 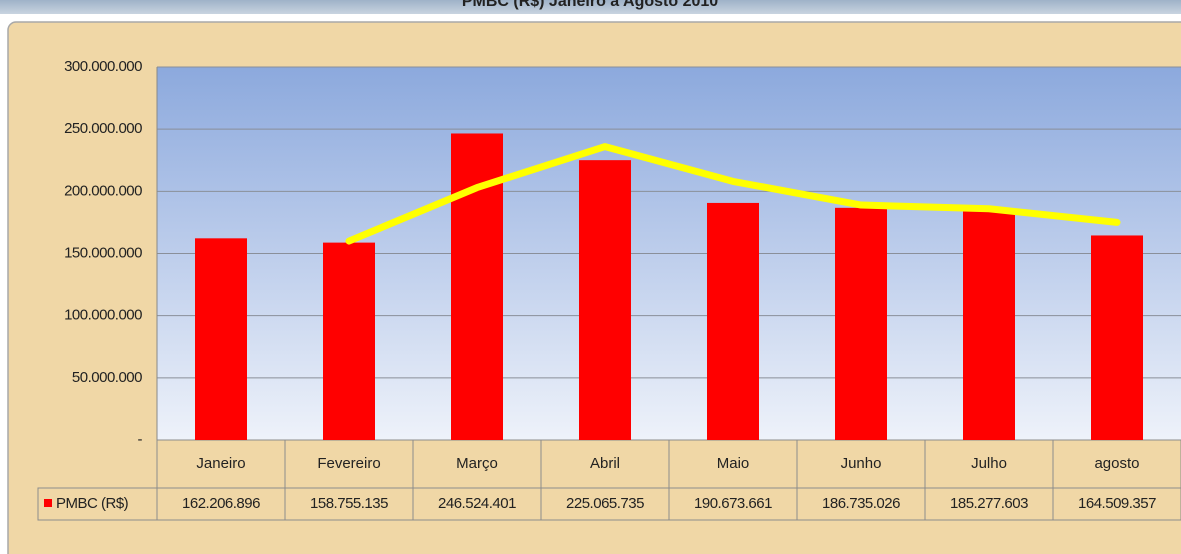 What do you see at coordinates (220, 463) in the screenshot?
I see `x-tick-label: Janeiro` at bounding box center [220, 463].